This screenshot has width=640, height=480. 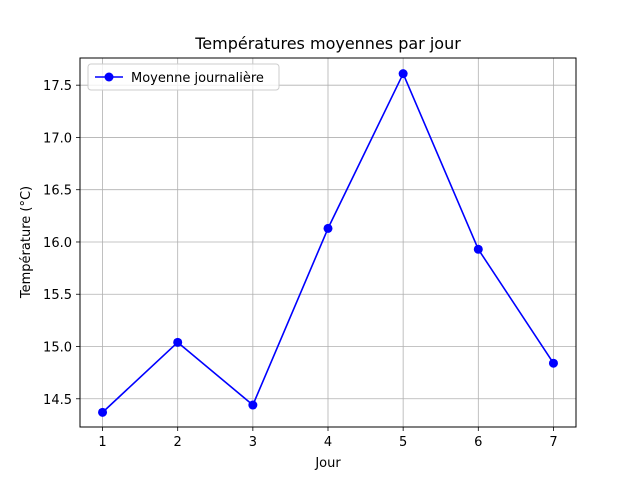 What do you see at coordinates (478, 442) in the screenshot?
I see `x-tick-label: 6` at bounding box center [478, 442].